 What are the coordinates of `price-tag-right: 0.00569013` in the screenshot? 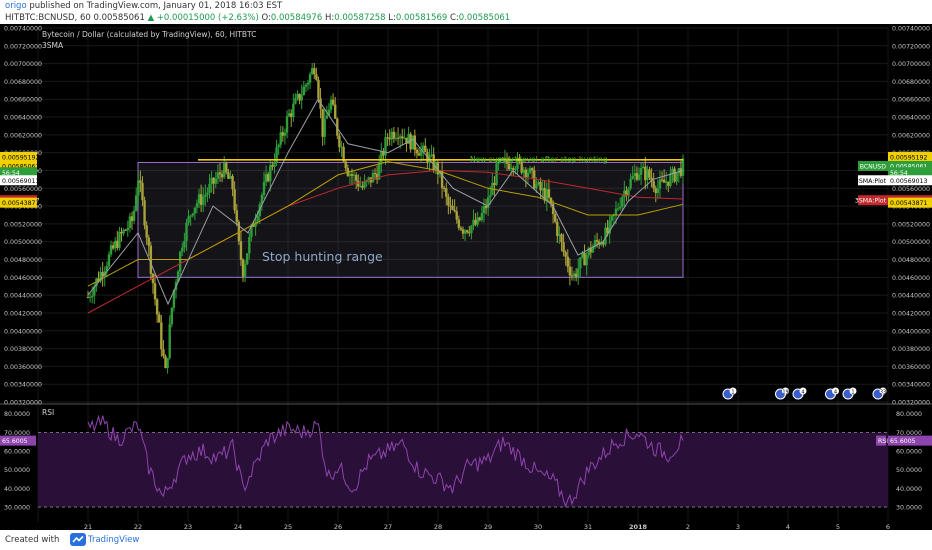 It's located at (908, 181).